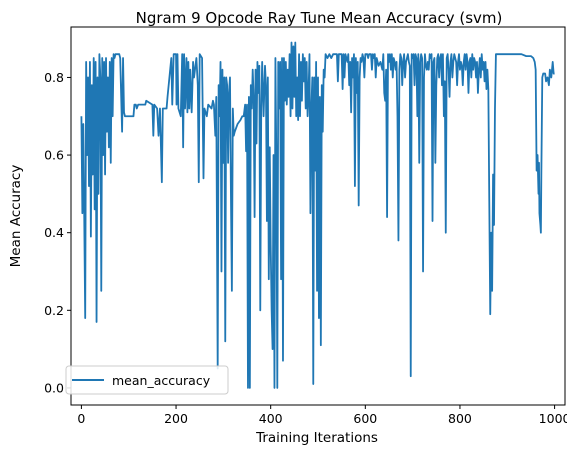 This screenshot has width=567, height=455. I want to click on legend: mean_accuracy, so click(147, 380).